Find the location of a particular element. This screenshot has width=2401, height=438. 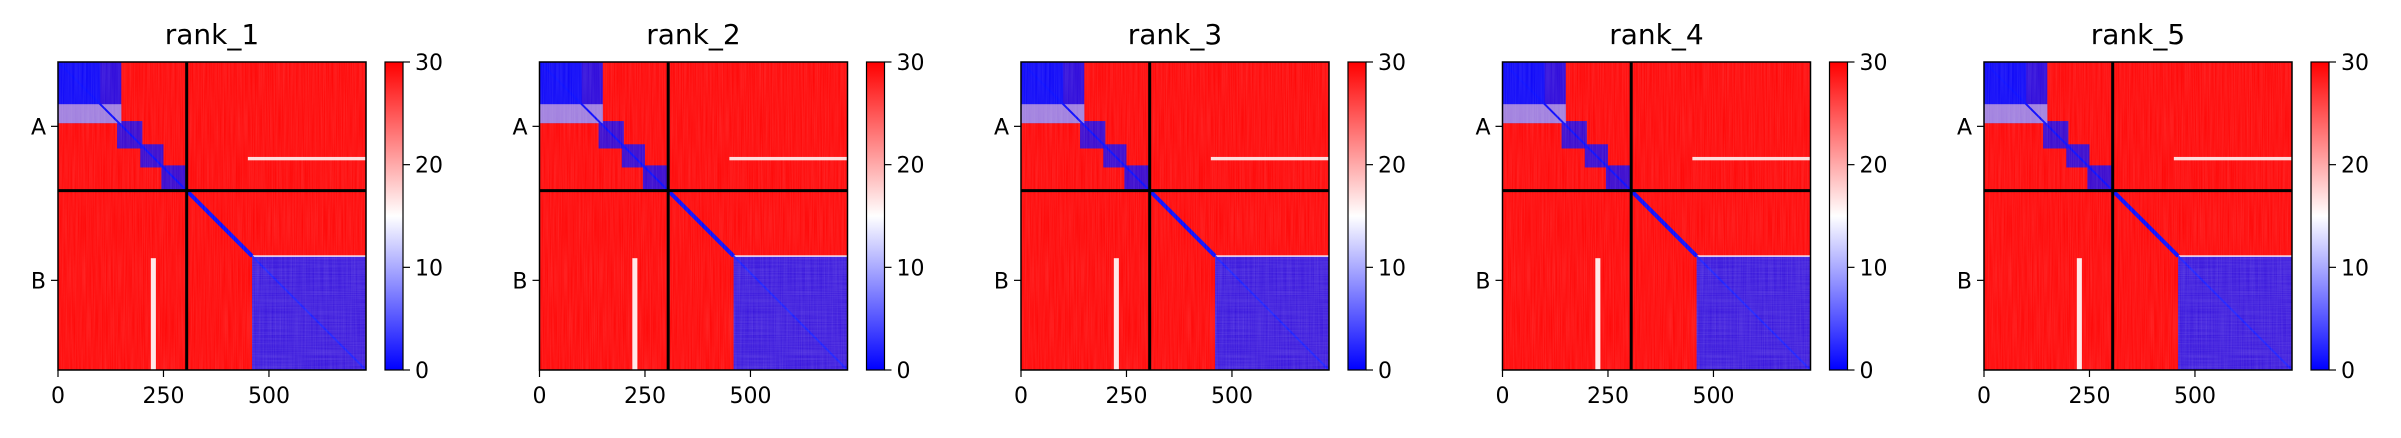

panel-title: rank_1 is located at coordinates (212, 34).